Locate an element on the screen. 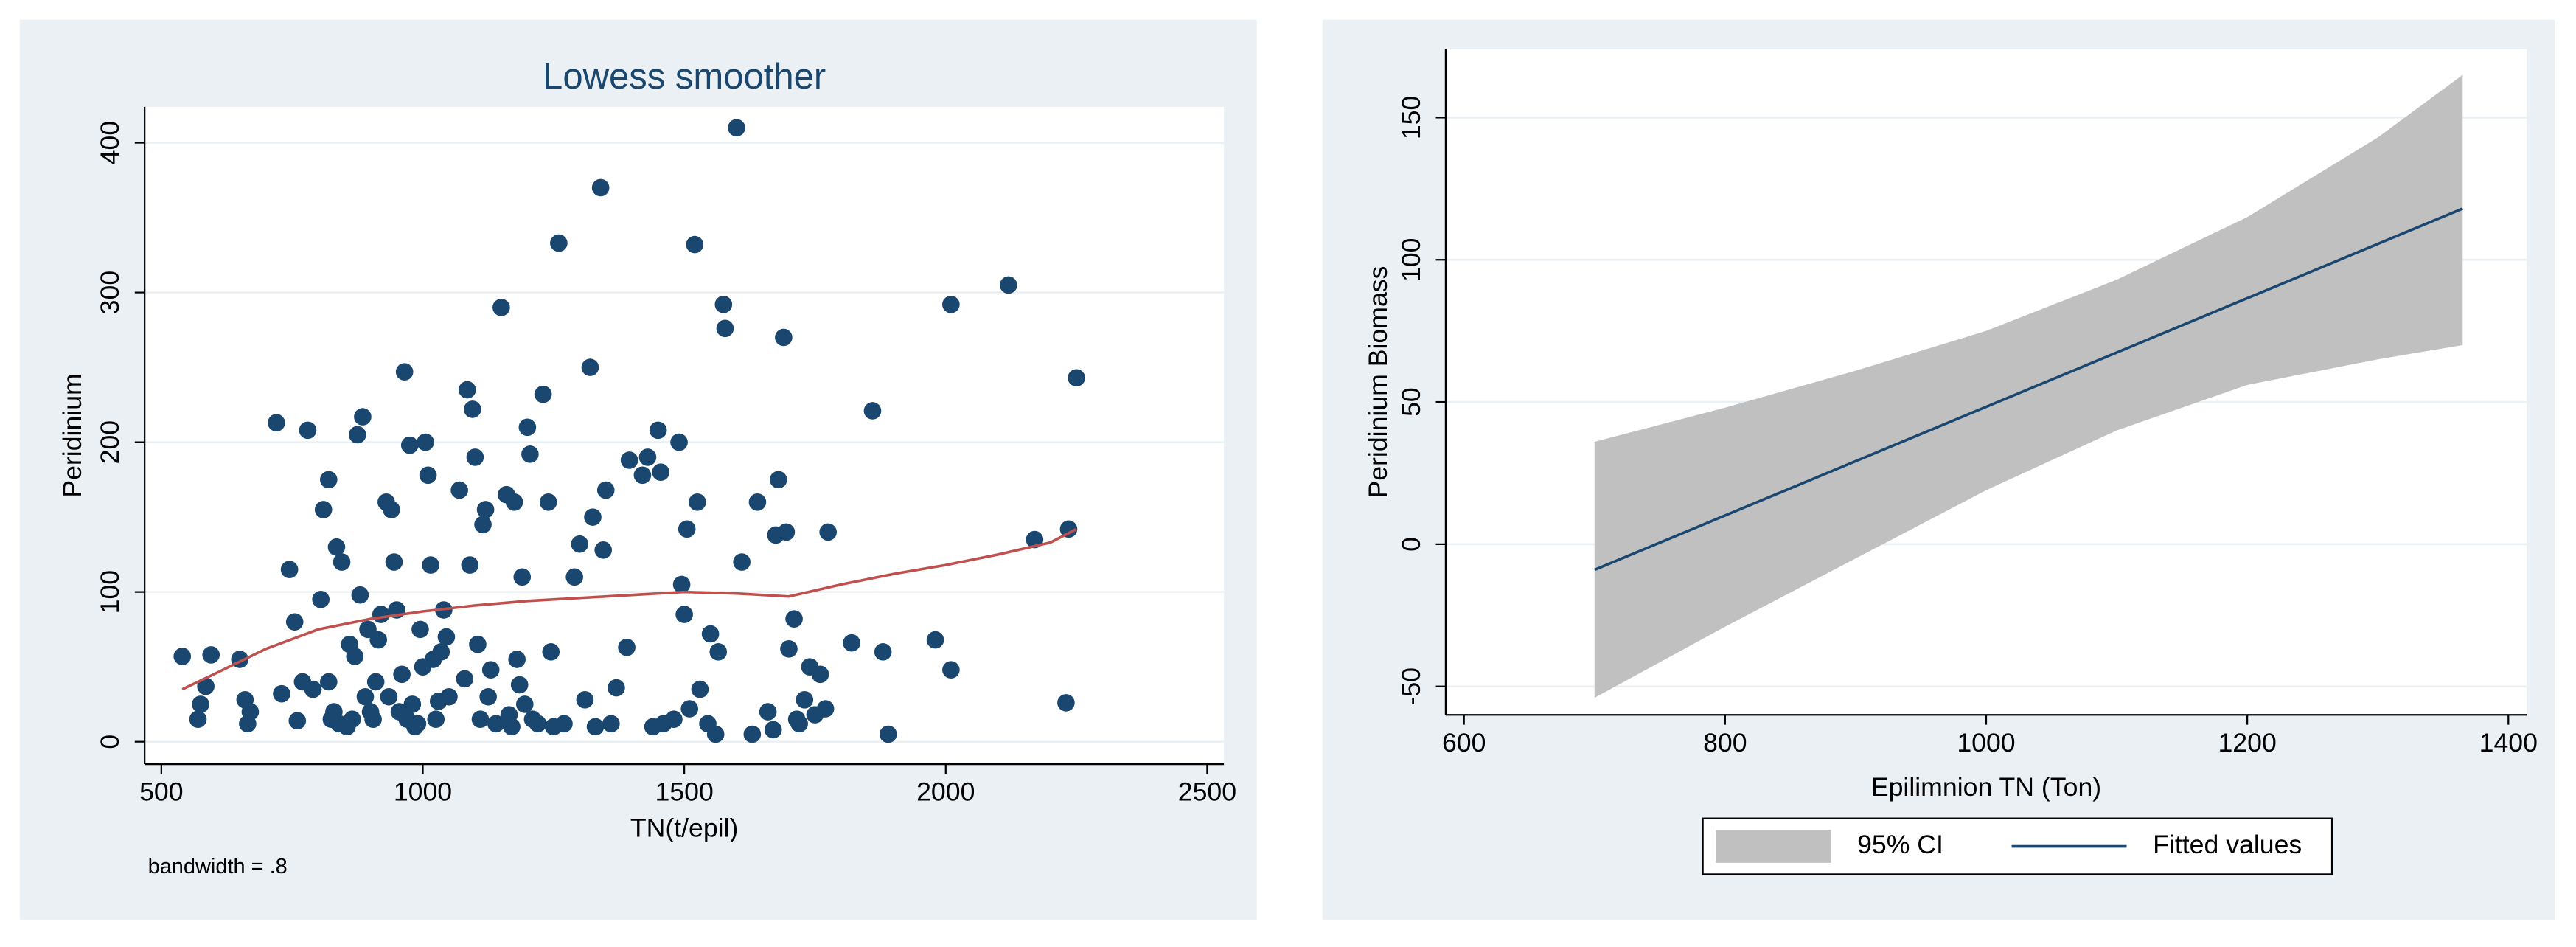  x-axis-label: TN(t/epil) is located at coordinates (685, 828).